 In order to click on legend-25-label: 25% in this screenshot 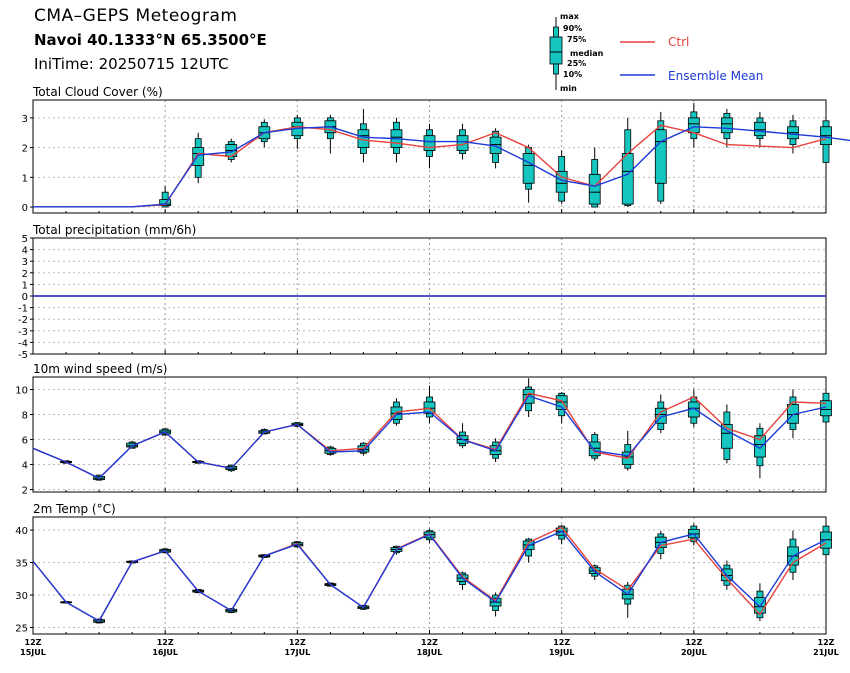, I will do `click(576, 63)`.